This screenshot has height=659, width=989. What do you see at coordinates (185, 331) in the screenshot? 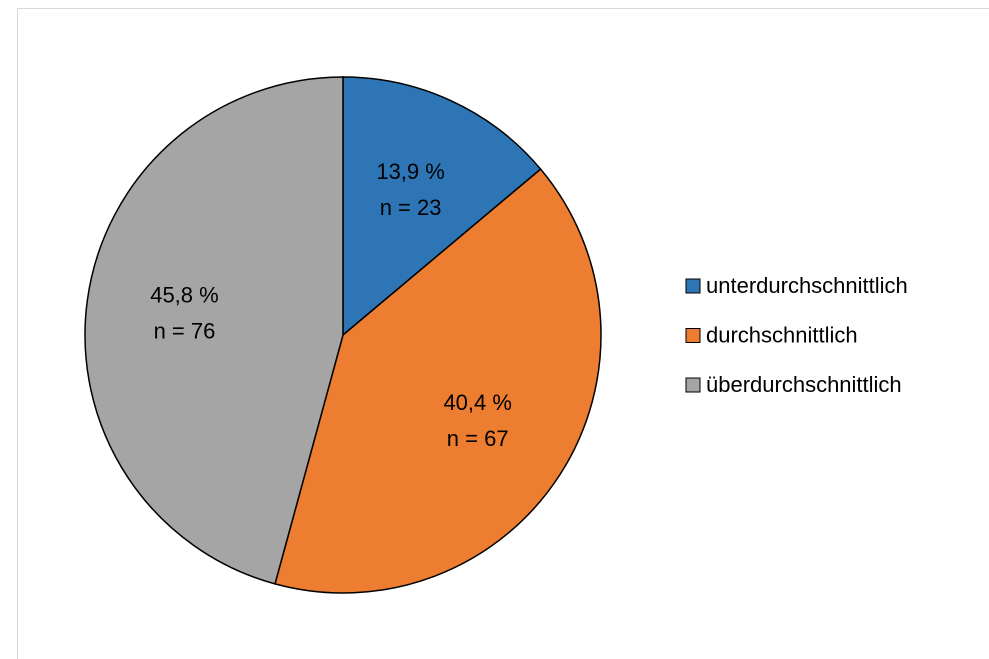
I see `count-label: n = 76` at bounding box center [185, 331].